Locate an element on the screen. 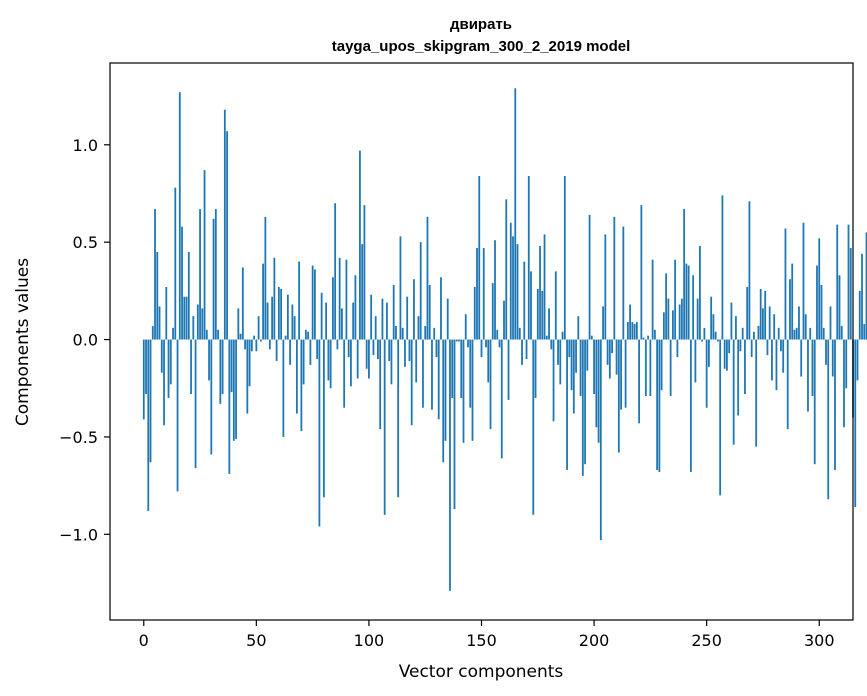  y-axis-ticks: −1.0 −0.5 0.0 0.5 1.0 is located at coordinates (84, 340).